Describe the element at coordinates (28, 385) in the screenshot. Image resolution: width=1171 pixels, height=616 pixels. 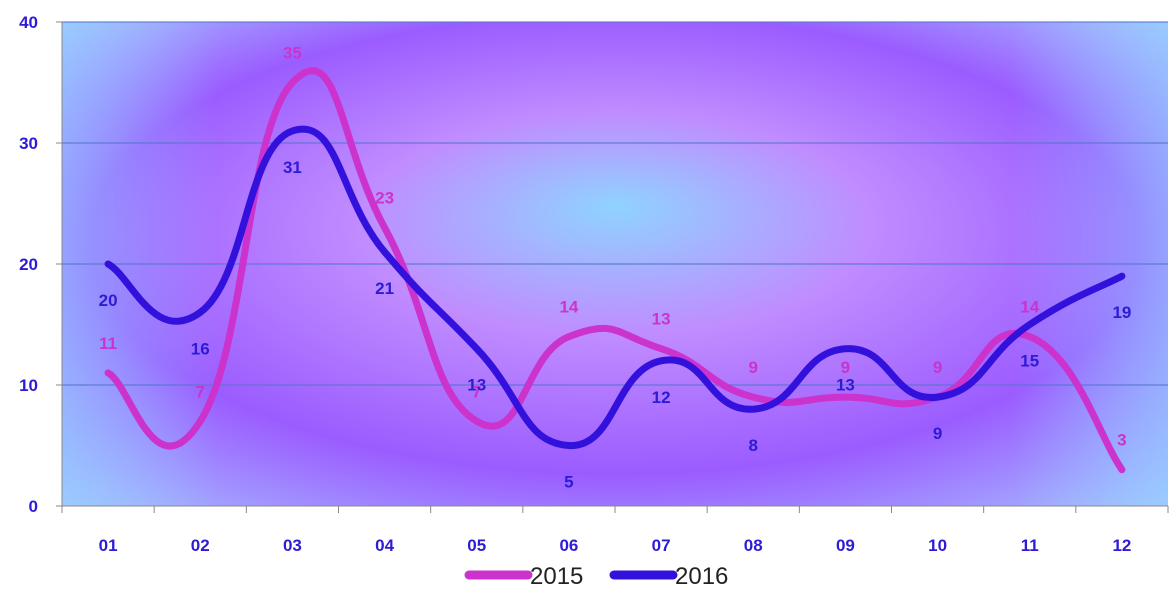
I see `y-tick-label: 10` at that location.